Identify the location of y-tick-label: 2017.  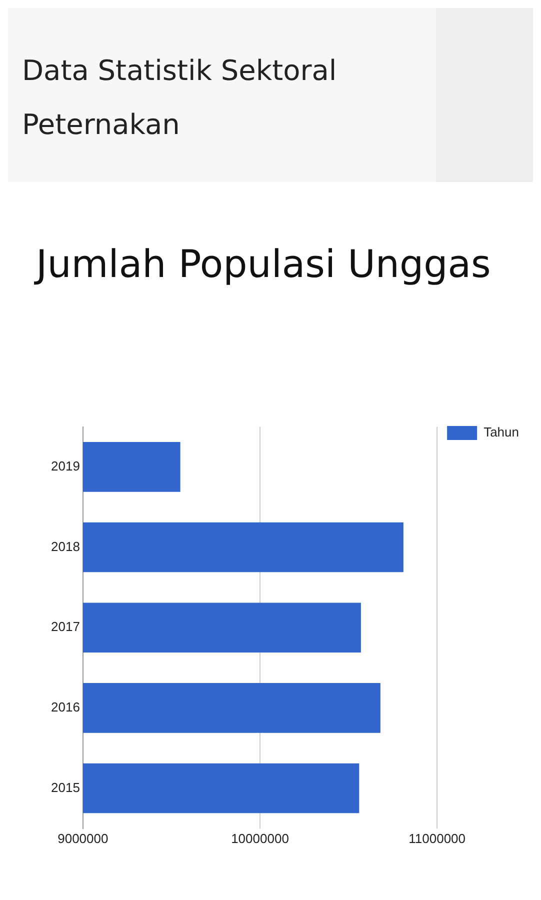
(65, 626).